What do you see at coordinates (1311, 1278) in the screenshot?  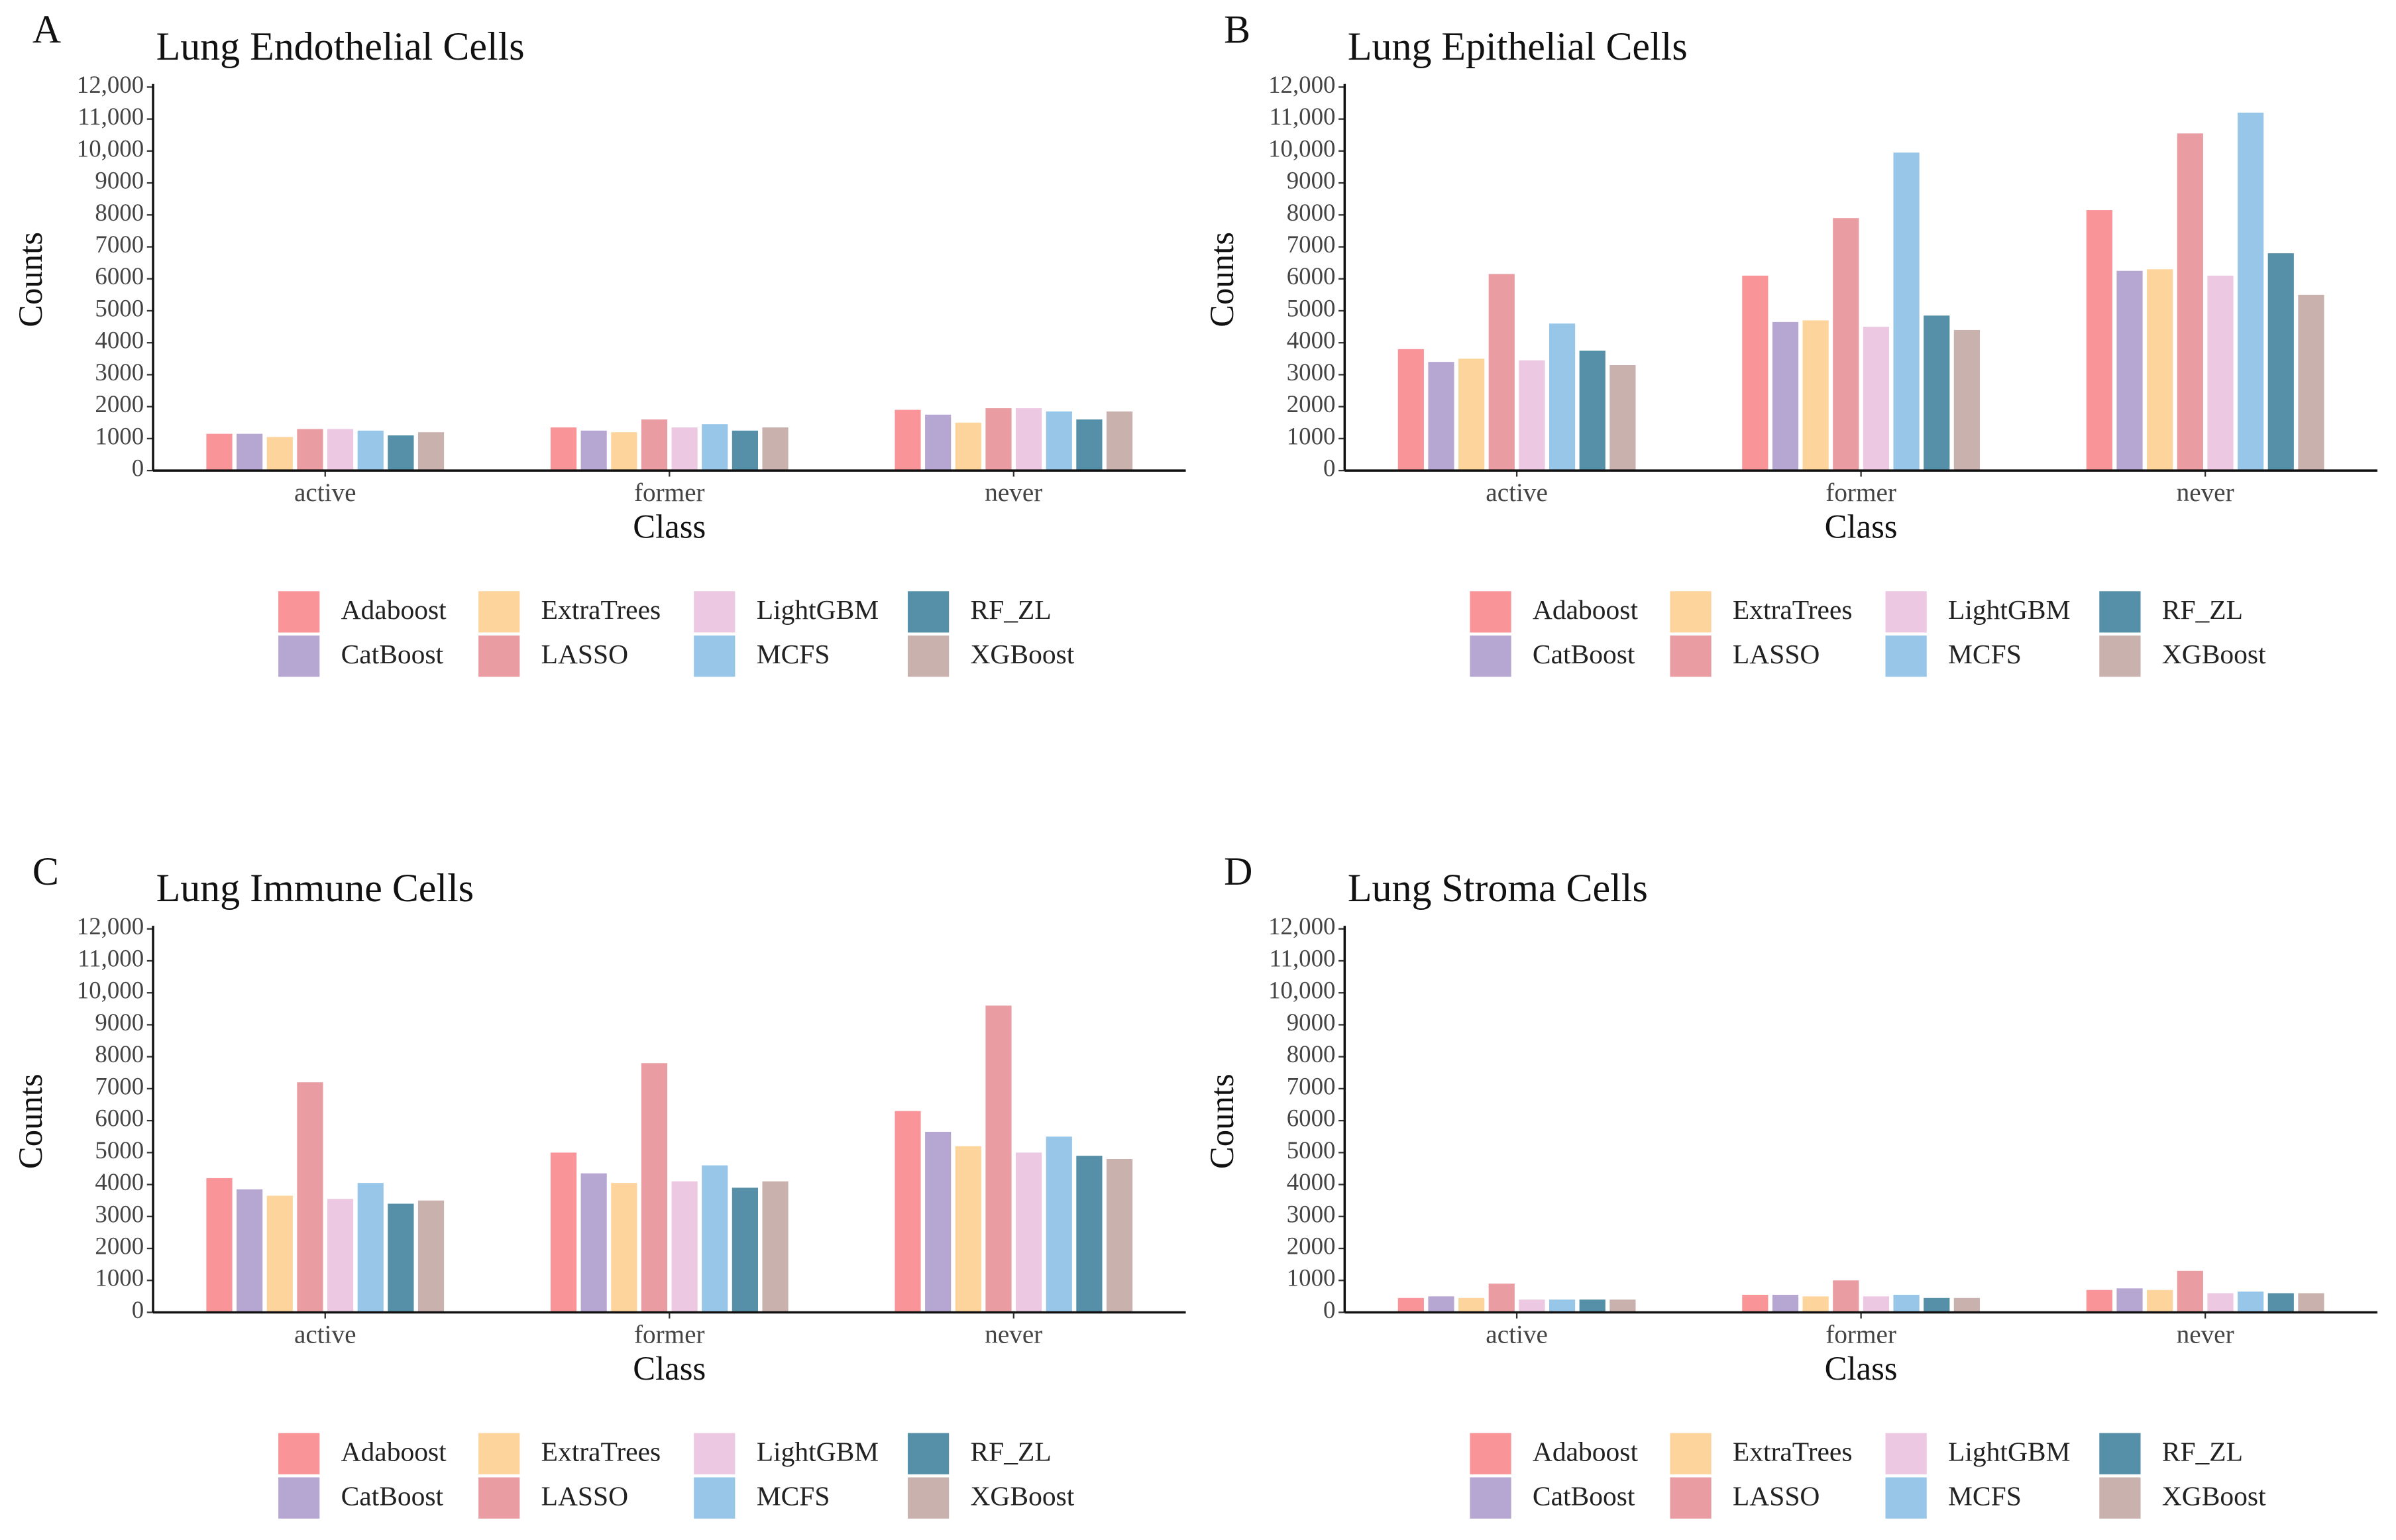 I see `y-tick-label: 1000` at bounding box center [1311, 1278].